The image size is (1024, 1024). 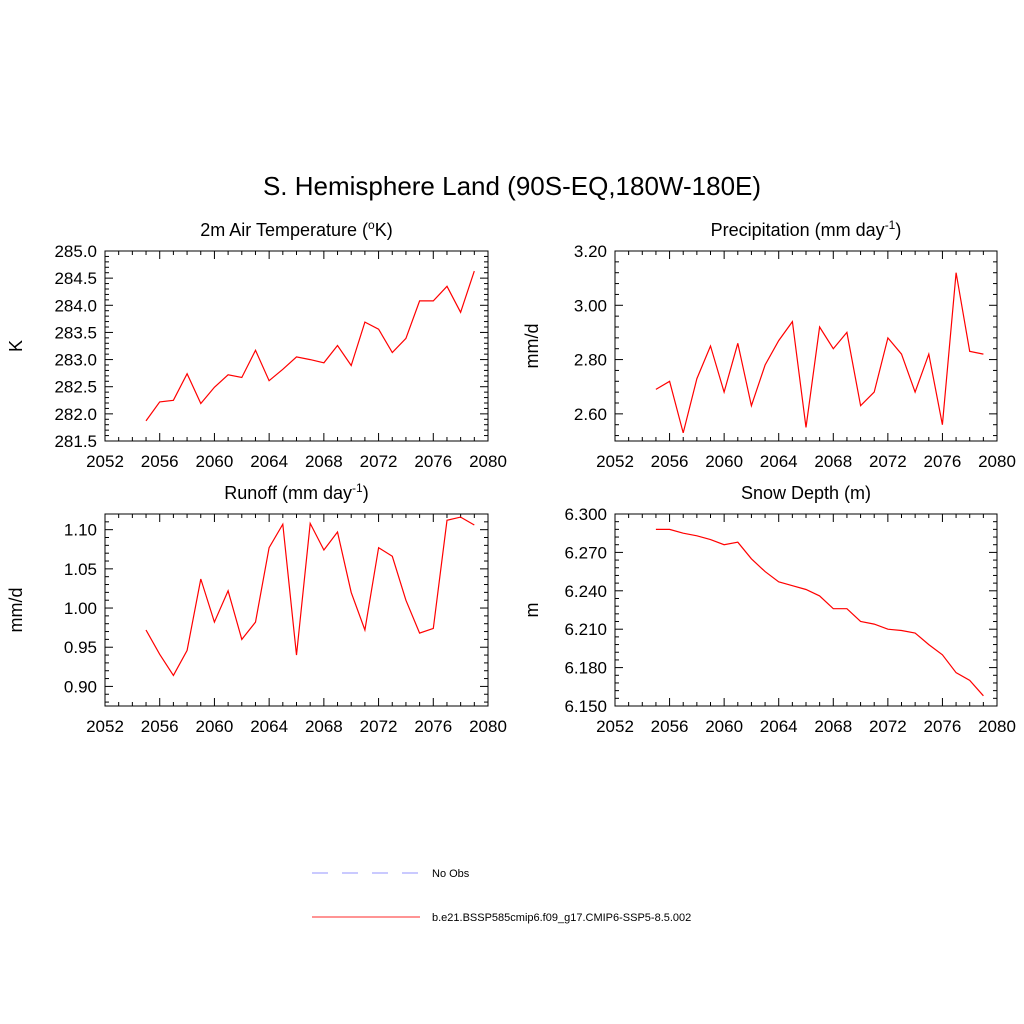 What do you see at coordinates (75, 441) in the screenshot?
I see `y-tick-label: 281.5` at bounding box center [75, 441].